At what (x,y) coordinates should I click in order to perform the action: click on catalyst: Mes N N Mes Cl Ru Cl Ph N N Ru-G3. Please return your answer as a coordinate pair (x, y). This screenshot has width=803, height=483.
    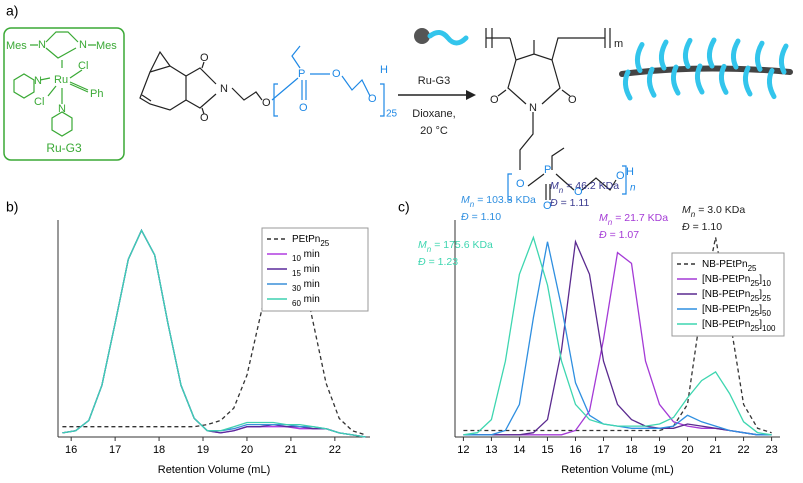
    Looking at the image, I should click on (64, 94).